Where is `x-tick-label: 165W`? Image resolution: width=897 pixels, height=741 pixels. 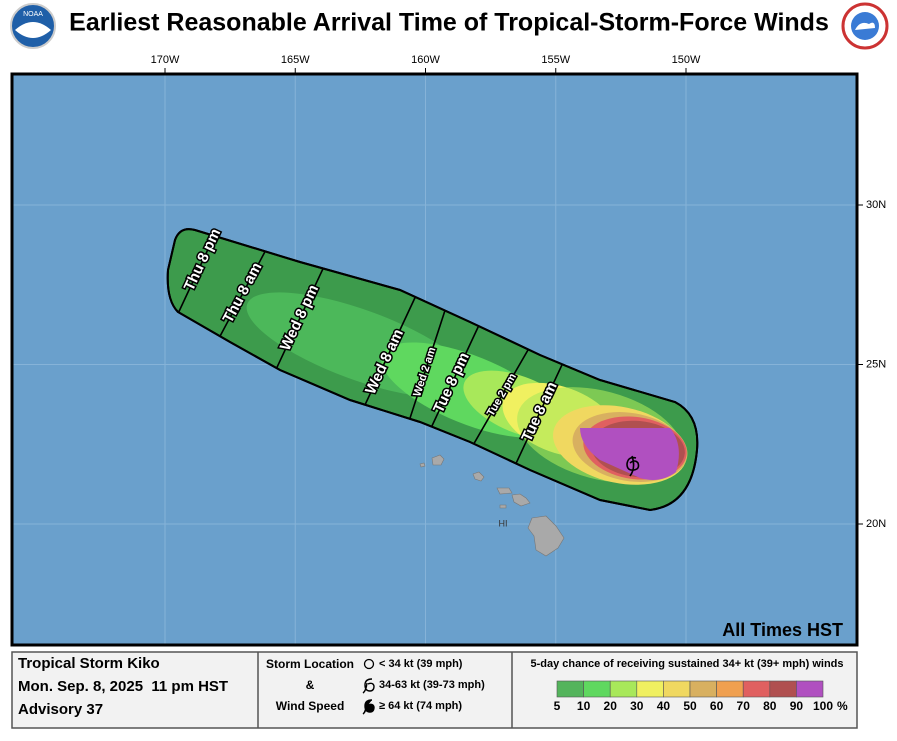
x-tick-label: 165W is located at coordinates (295, 60).